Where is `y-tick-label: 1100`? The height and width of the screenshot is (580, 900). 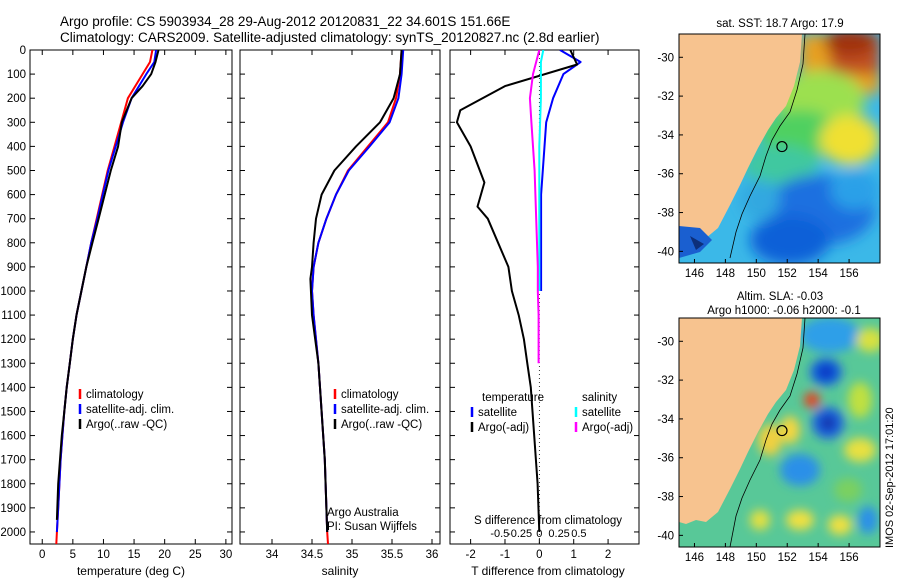 y-tick-label: 1100 is located at coordinates (13, 316).